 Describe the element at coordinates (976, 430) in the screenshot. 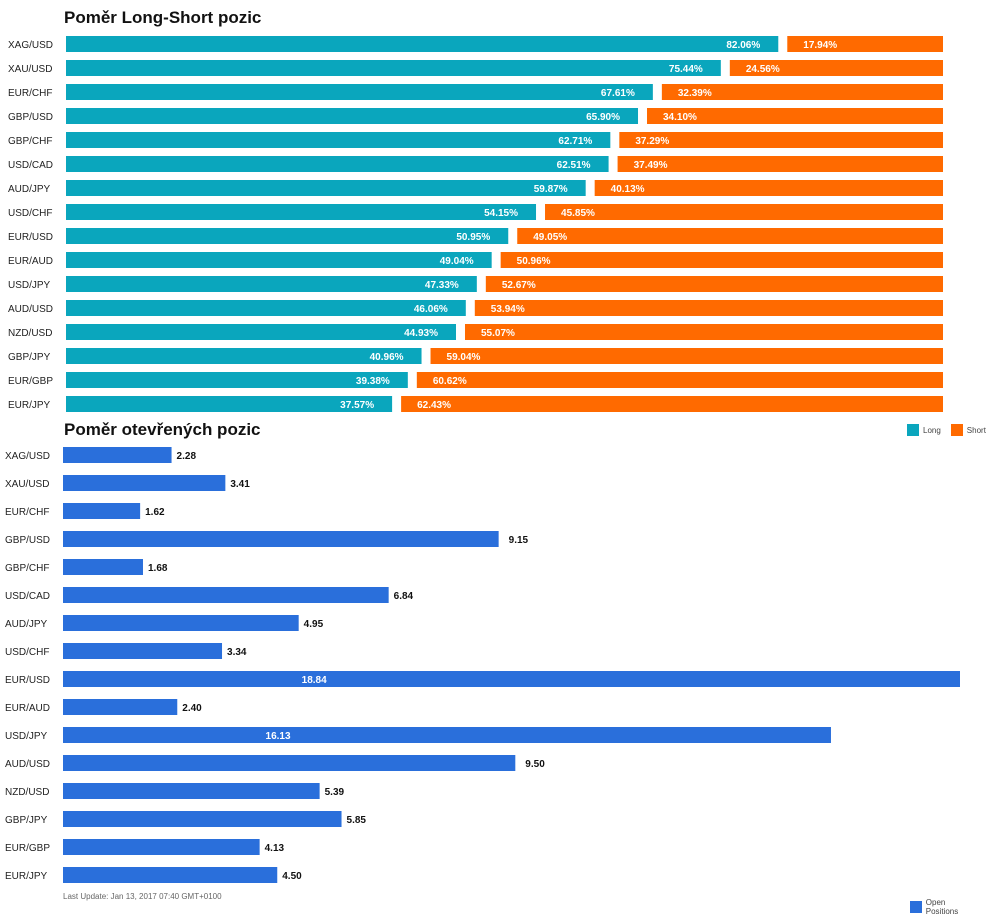

I see `legend-label-short: Short` at that location.